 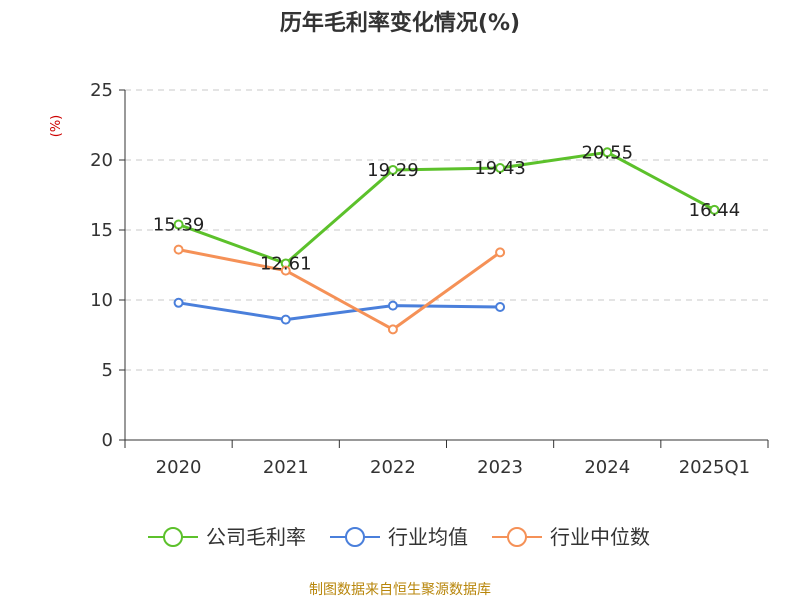 What do you see at coordinates (286, 467) in the screenshot?
I see `x-tick-label: 2021` at bounding box center [286, 467].